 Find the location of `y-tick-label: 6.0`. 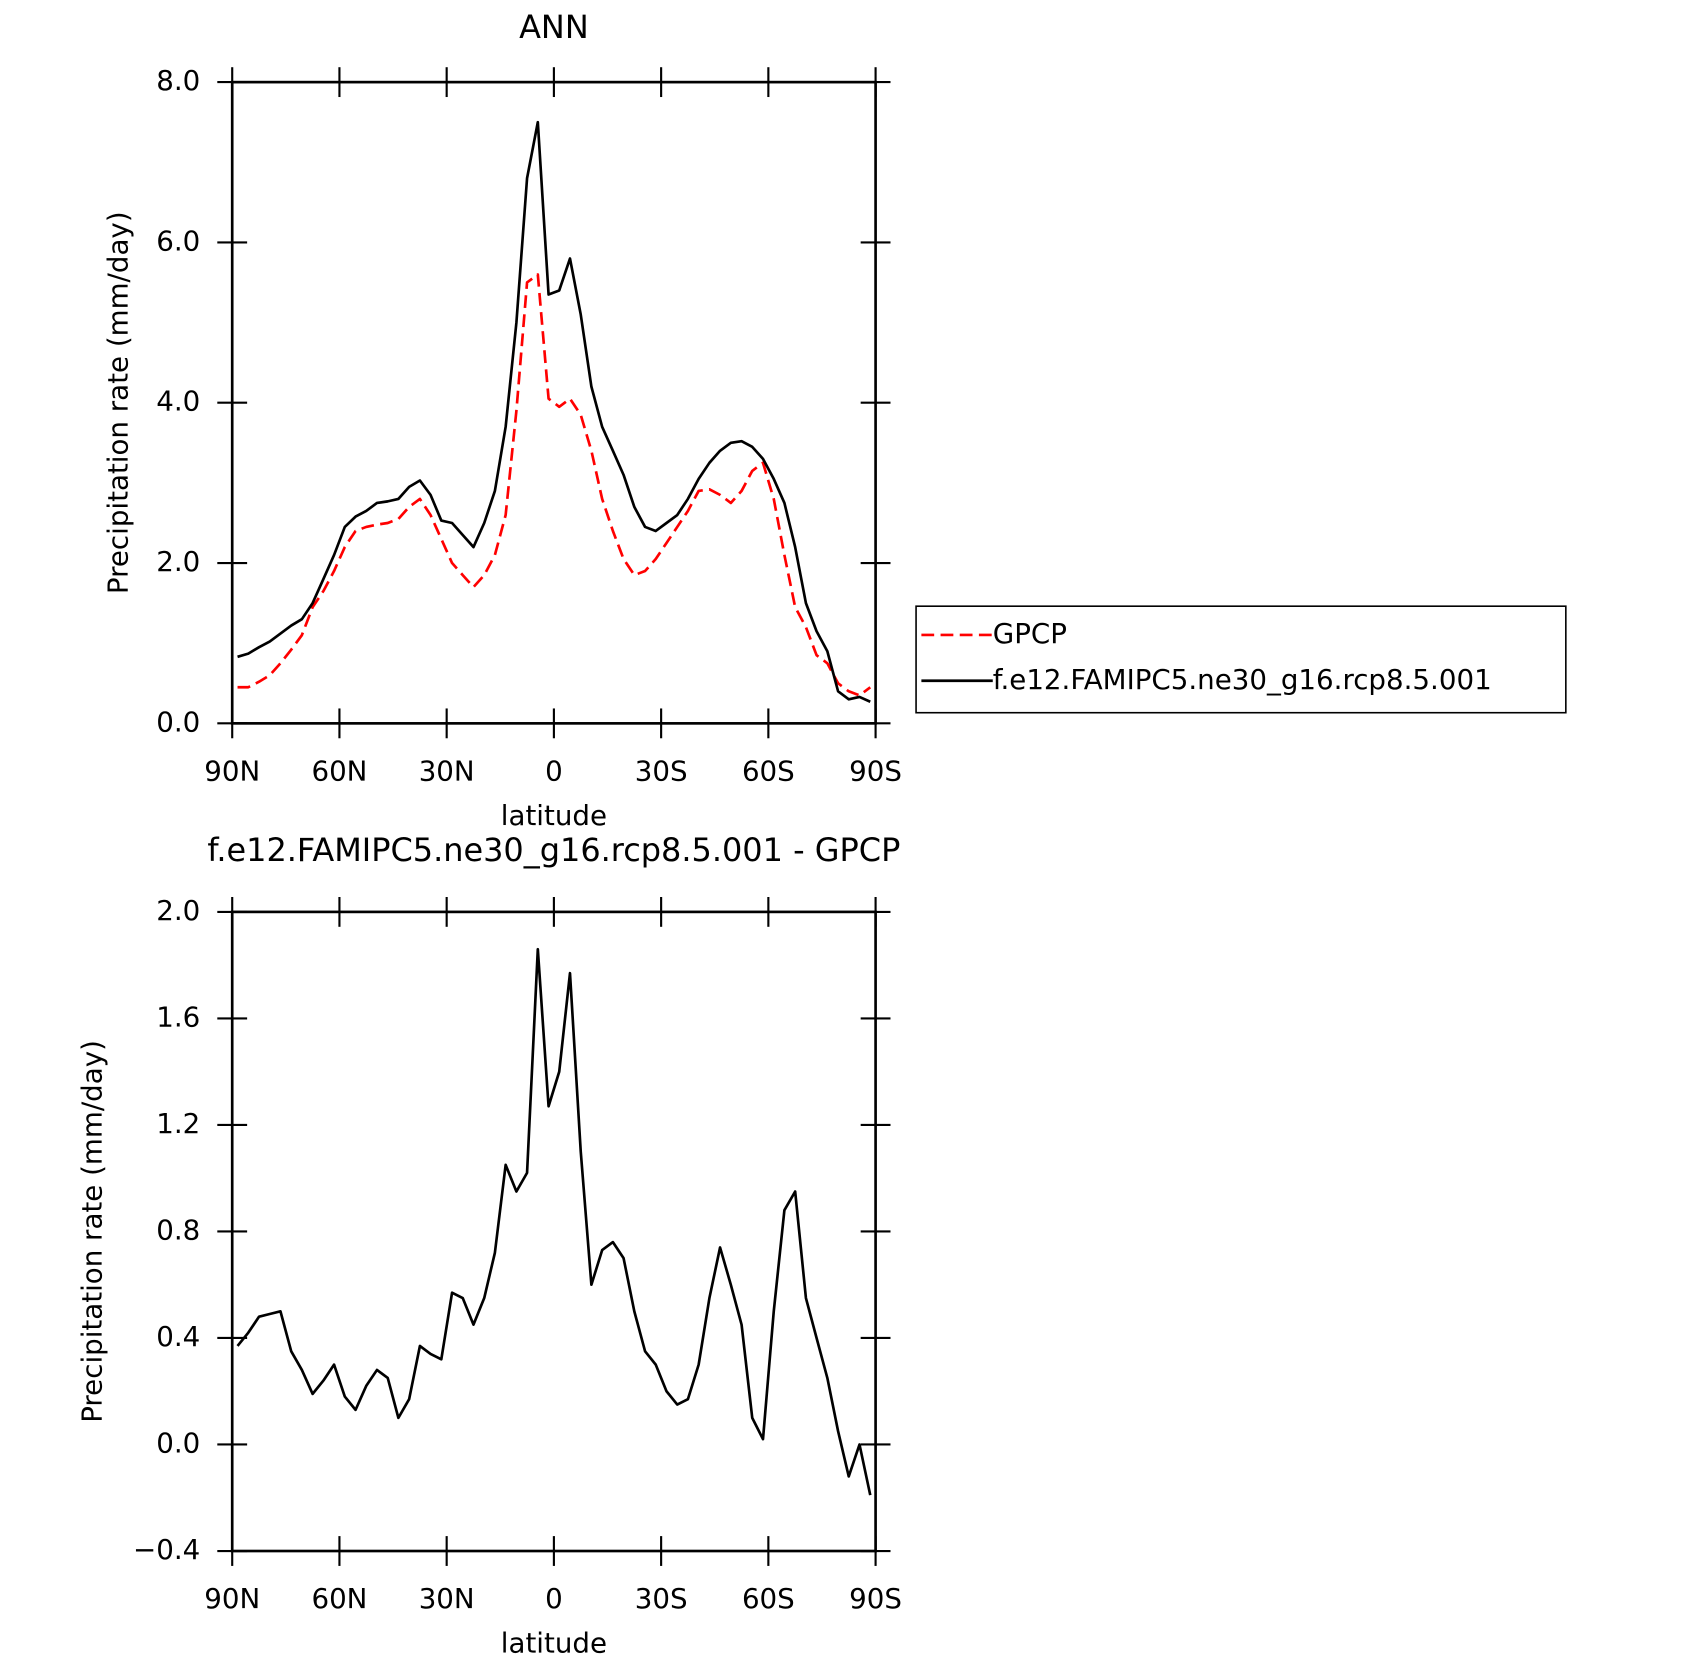

y-tick-label: 6.0 is located at coordinates (178, 240).